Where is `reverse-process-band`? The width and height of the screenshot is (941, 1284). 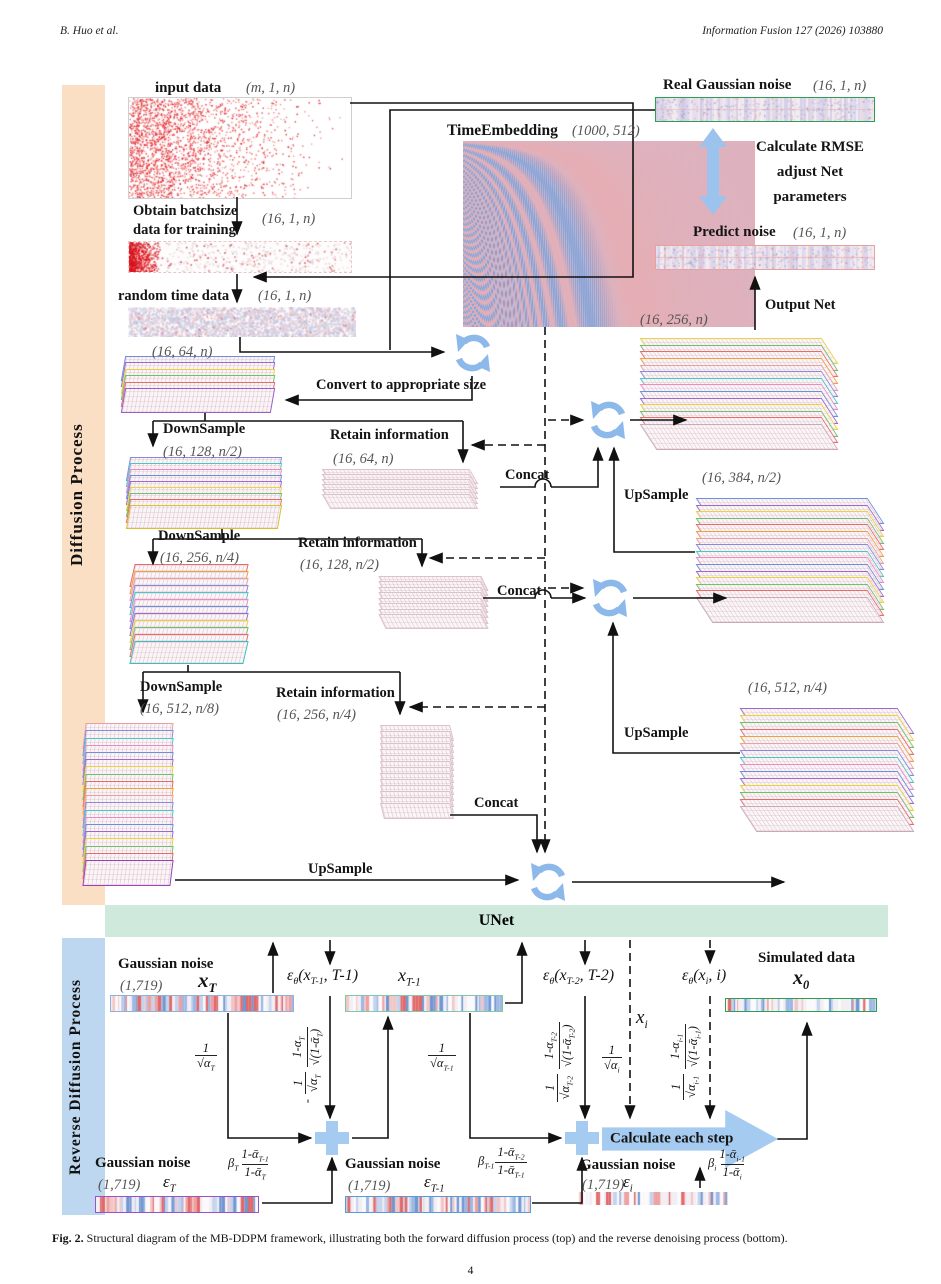
reverse-process-band is located at coordinates (83, 1076).